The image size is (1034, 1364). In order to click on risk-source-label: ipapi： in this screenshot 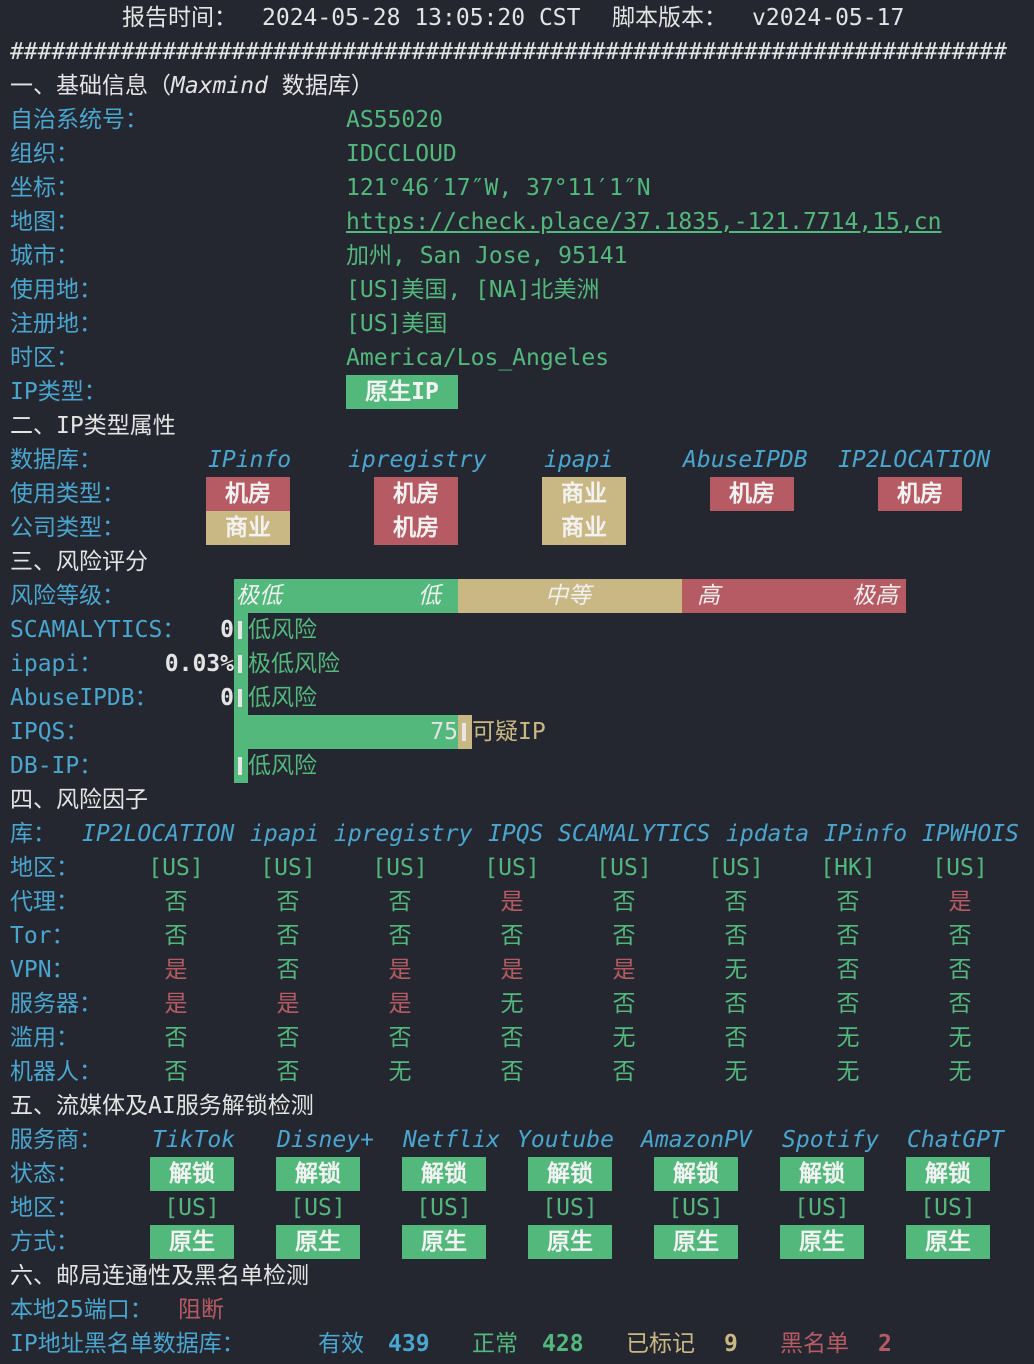, I will do `click(56, 664)`.